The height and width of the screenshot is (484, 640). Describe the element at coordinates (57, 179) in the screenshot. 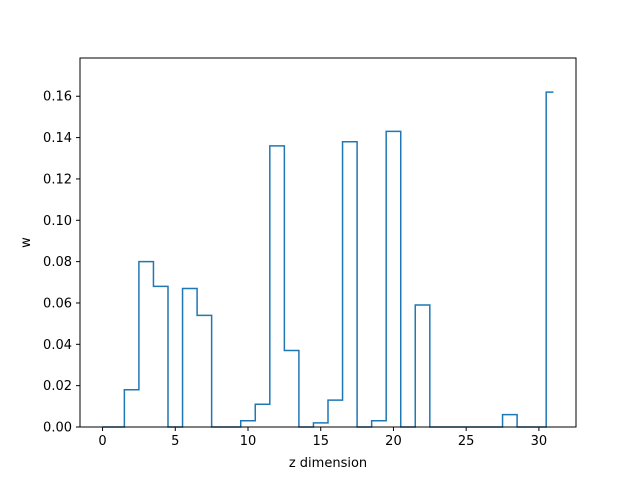

I see `y-tick-label: 0.12` at that location.